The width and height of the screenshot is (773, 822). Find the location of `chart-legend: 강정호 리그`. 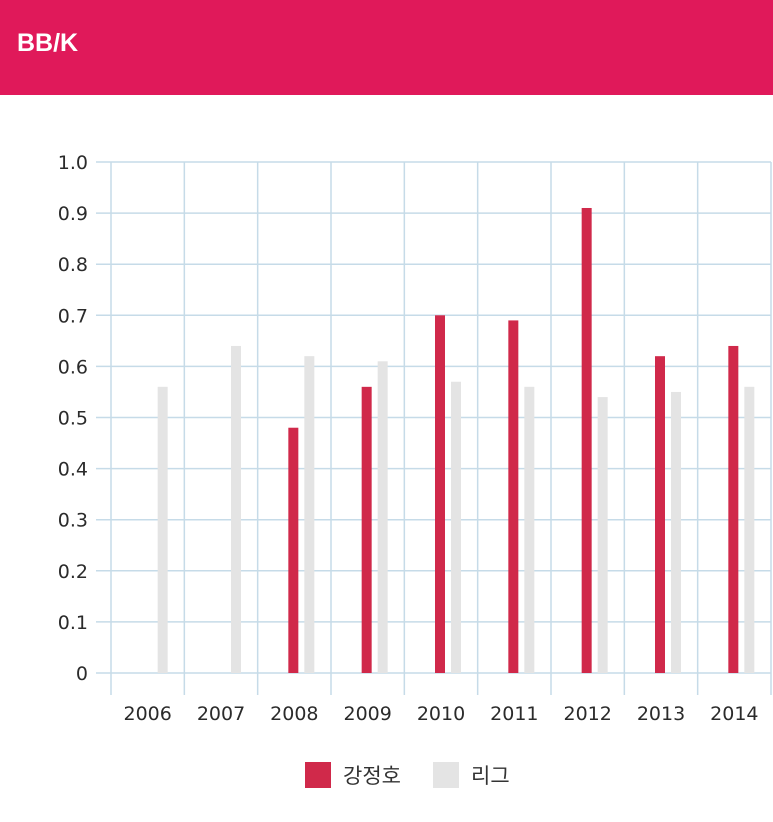

chart-legend: 강정호 리그 is located at coordinates (386, 775).